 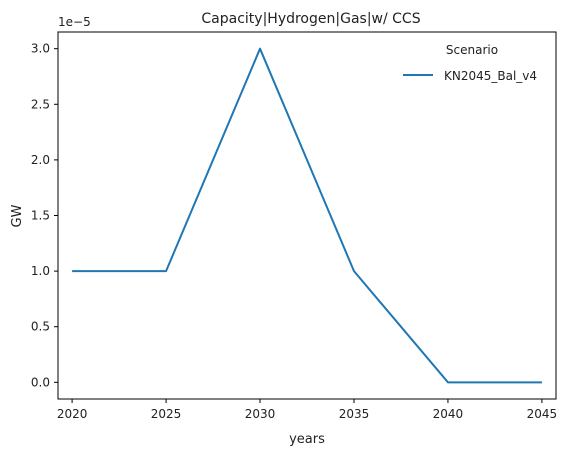 What do you see at coordinates (490, 76) in the screenshot?
I see `legend-series-label: KN2045_Bal_v4` at bounding box center [490, 76].